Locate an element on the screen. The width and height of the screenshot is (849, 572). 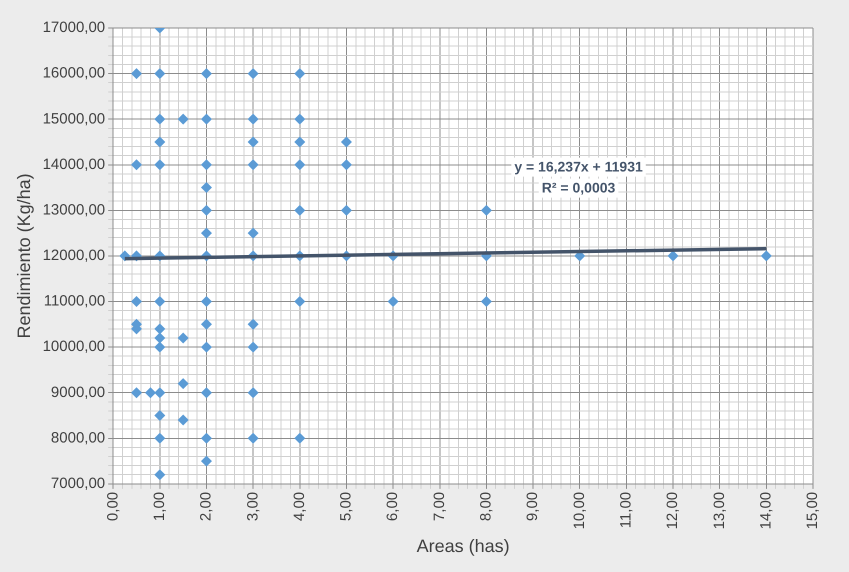
y-tick-label: 14000,00 is located at coordinates (74, 164).